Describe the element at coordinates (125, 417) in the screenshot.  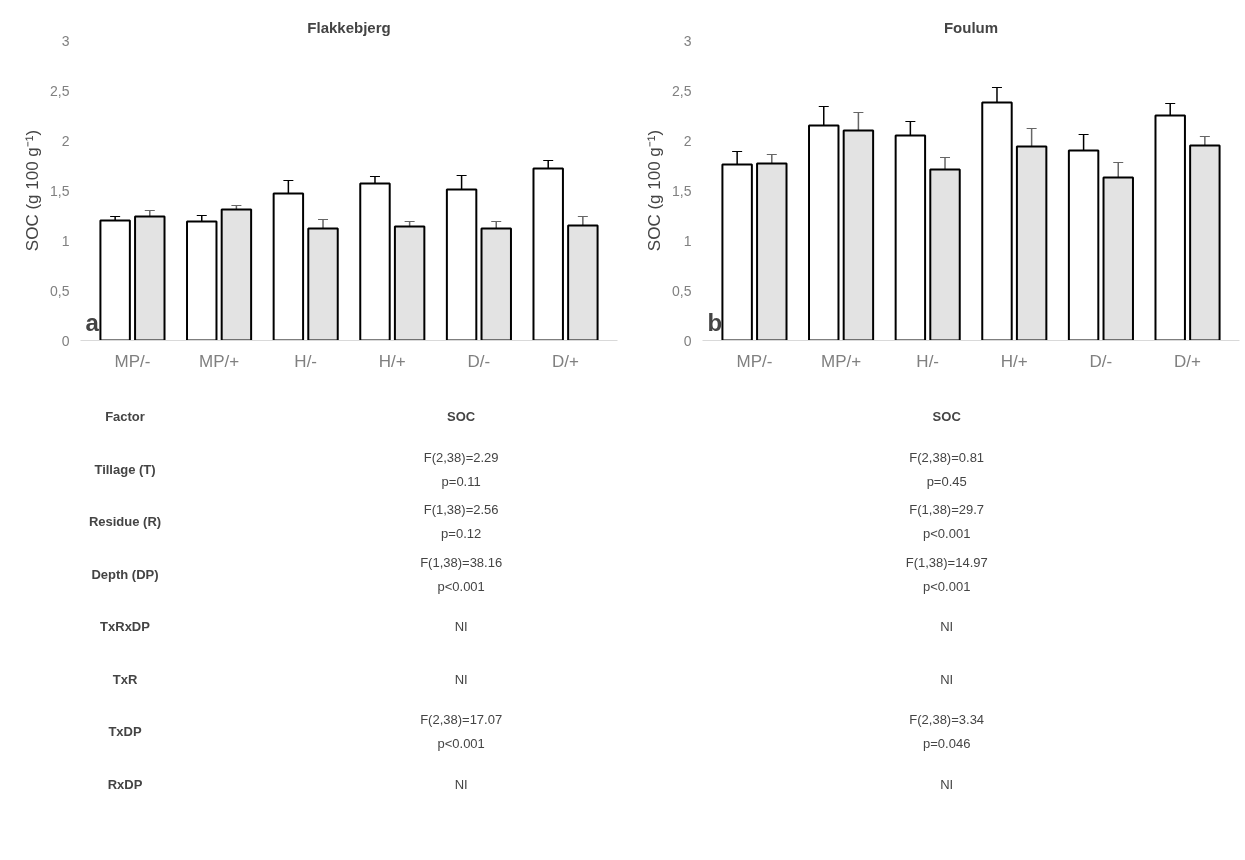
I see `text: Factor` at that location.